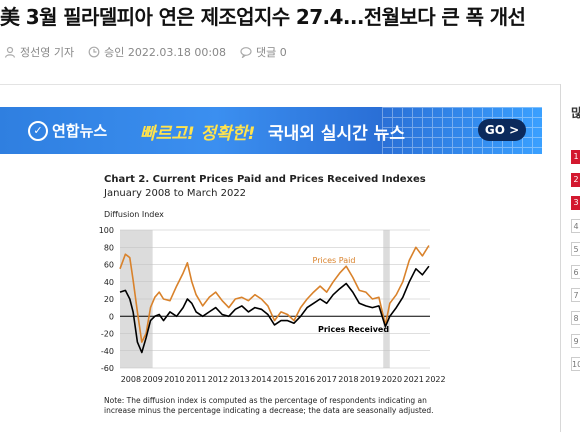  I want to click on x-tick-label: 2019, so click(370, 379).